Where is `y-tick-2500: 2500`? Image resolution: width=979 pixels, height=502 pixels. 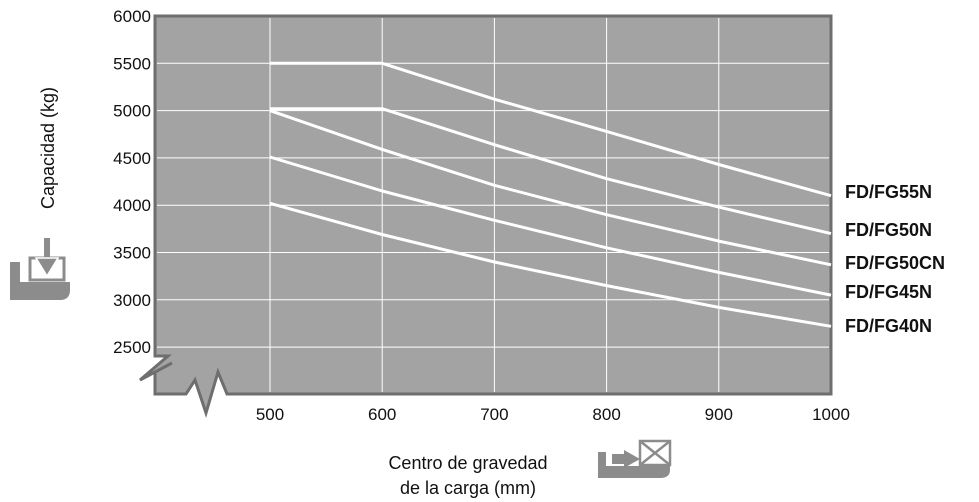 y-tick-2500: 2500 is located at coordinates (132, 347).